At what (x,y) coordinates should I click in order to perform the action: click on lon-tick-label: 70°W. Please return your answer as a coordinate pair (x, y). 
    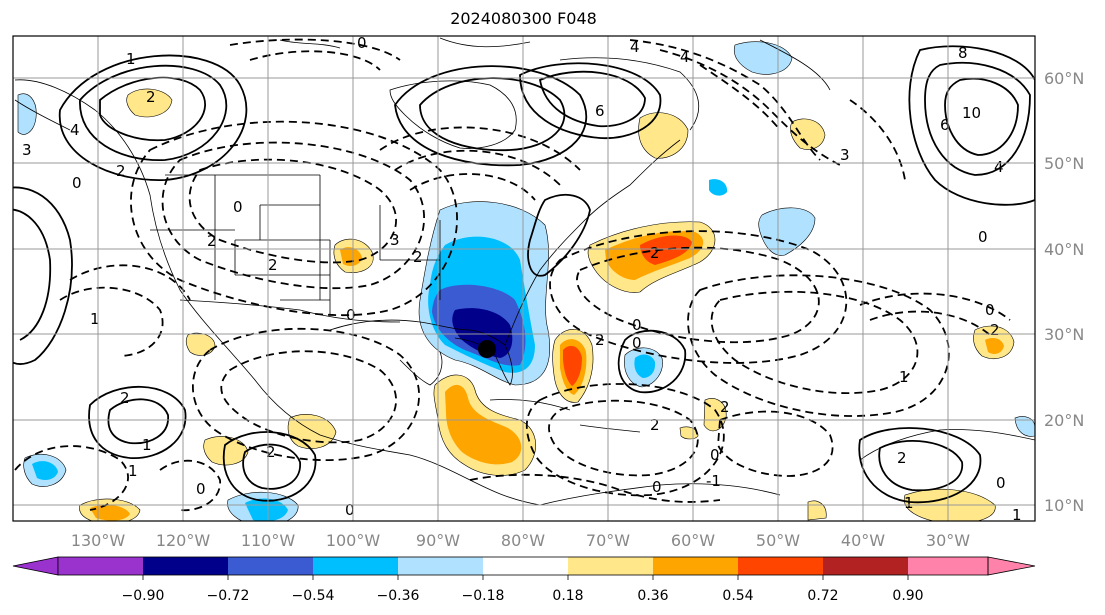
    Looking at the image, I should click on (608, 540).